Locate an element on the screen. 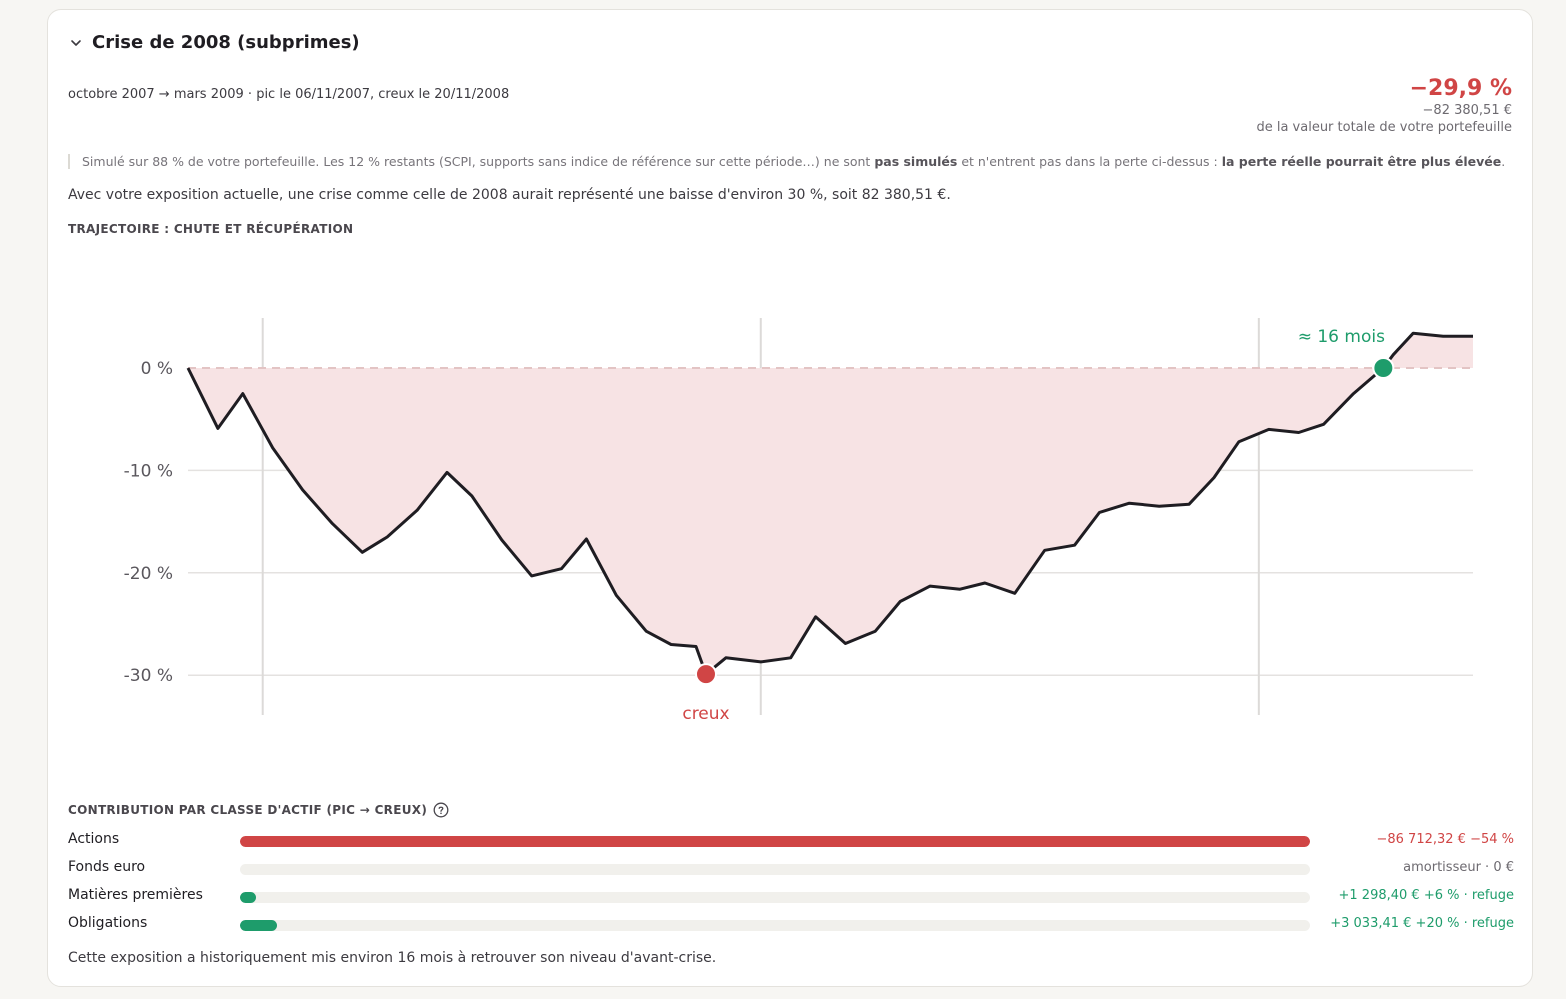 This screenshot has width=1566, height=999. asset-class-label: Matières premières is located at coordinates (135, 895).